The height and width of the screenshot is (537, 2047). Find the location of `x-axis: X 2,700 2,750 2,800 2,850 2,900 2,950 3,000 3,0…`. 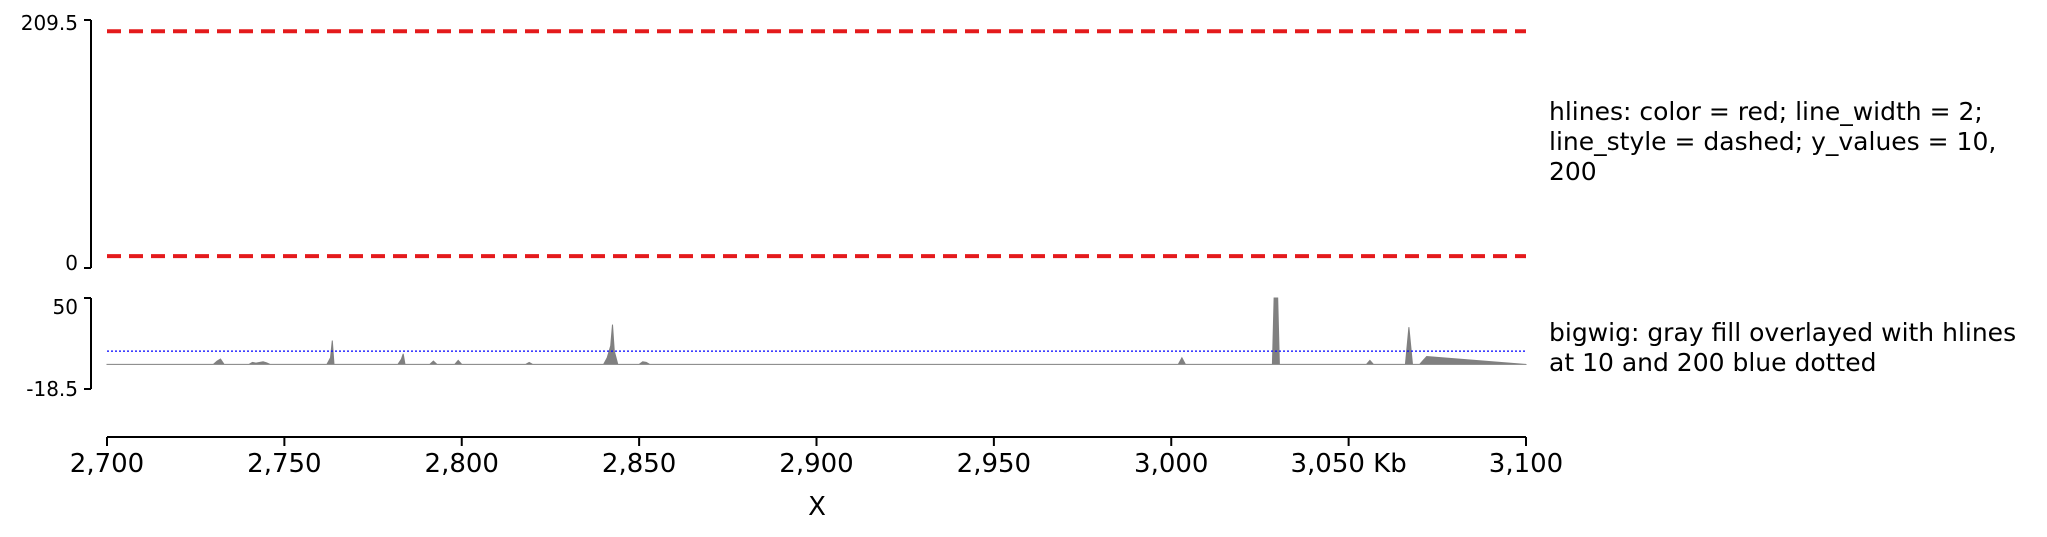

x-axis: X 2,700 2,750 2,800 2,850 2,900 2,950 3,000 3,0… is located at coordinates (816, 479).